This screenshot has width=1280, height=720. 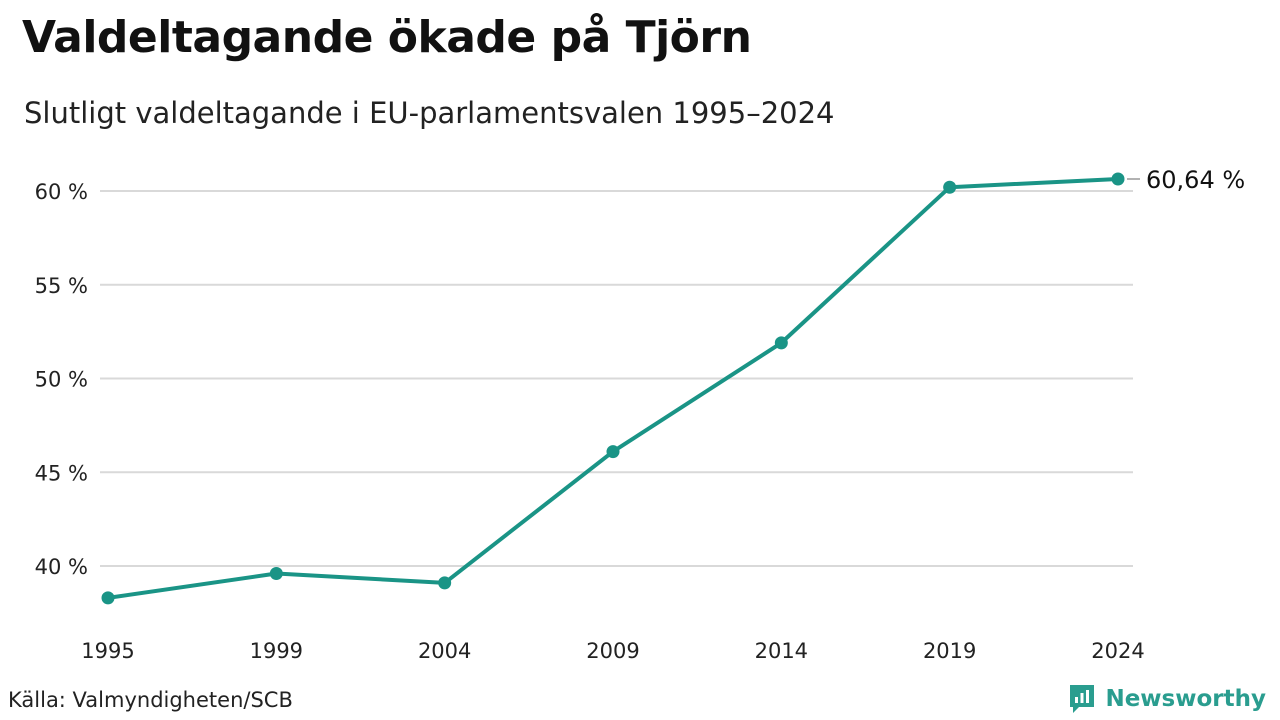 What do you see at coordinates (61, 192) in the screenshot?
I see `y-tick-label-60: 60 %` at bounding box center [61, 192].